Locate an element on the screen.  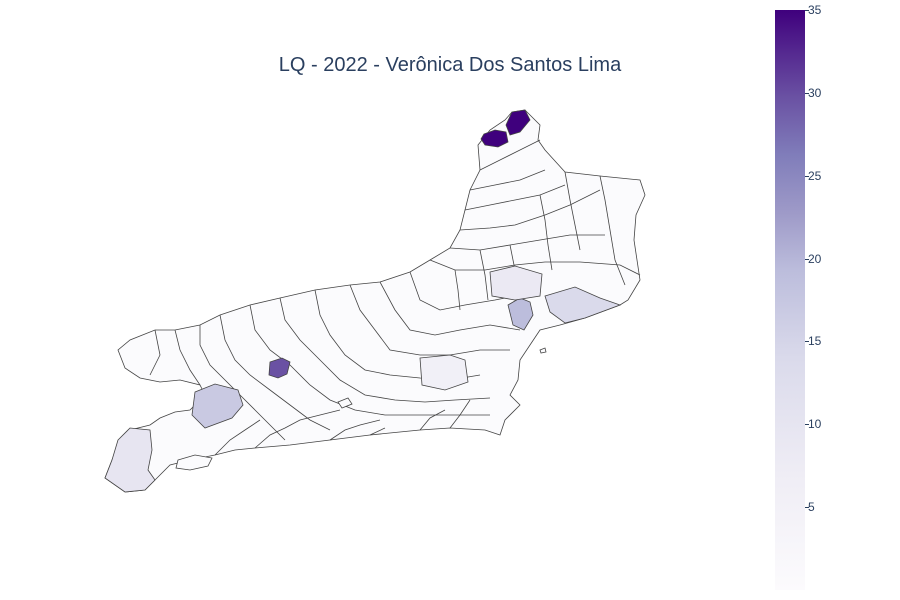
colorbar-tick-label: 5 is located at coordinates (811, 507).